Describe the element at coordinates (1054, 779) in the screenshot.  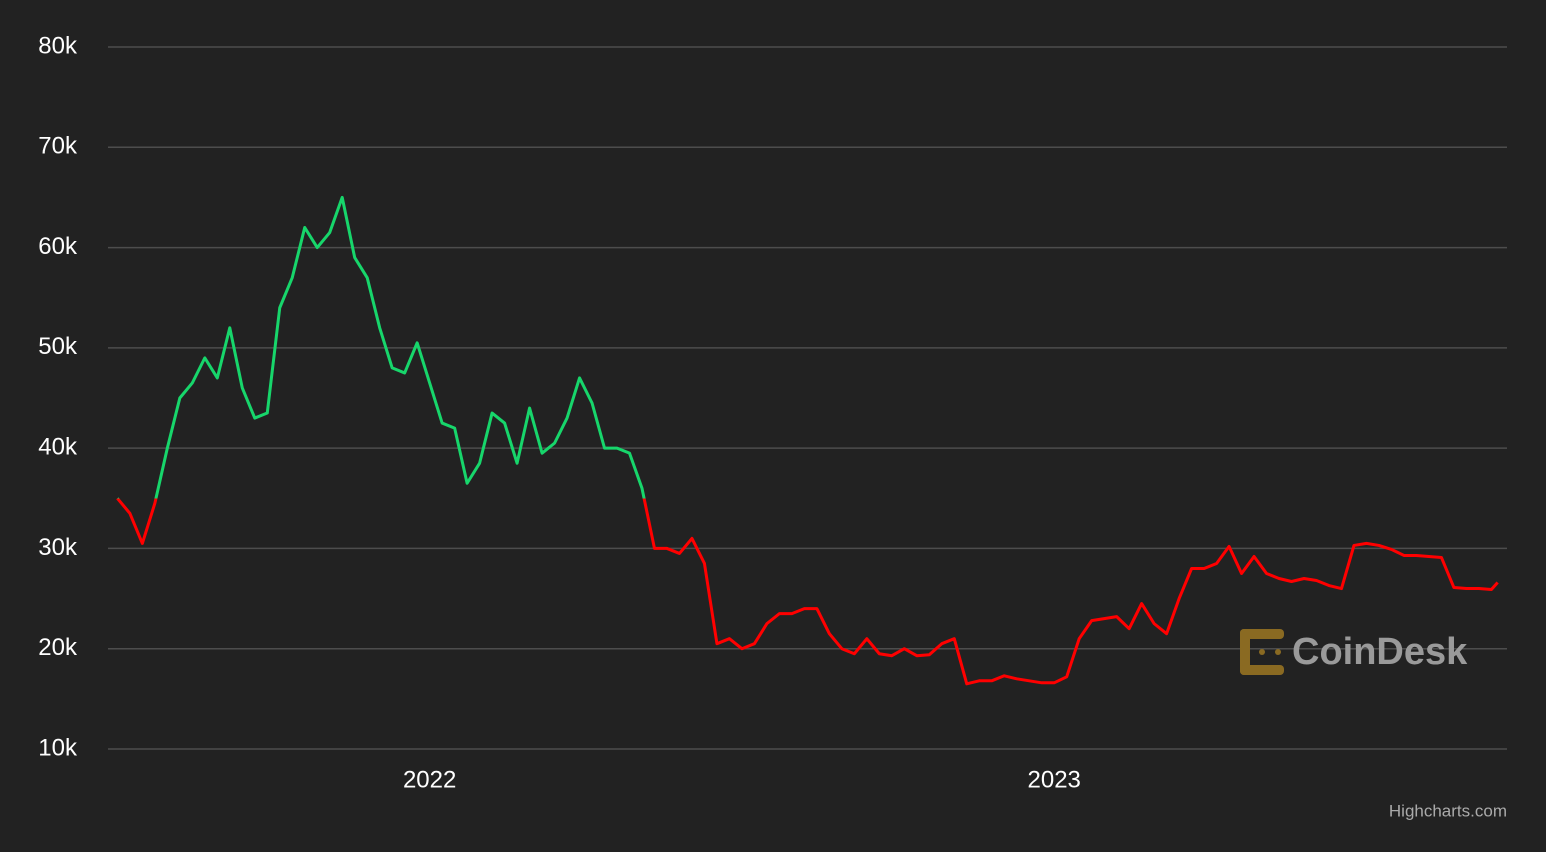
I see `x-tick-label: 2023` at that location.